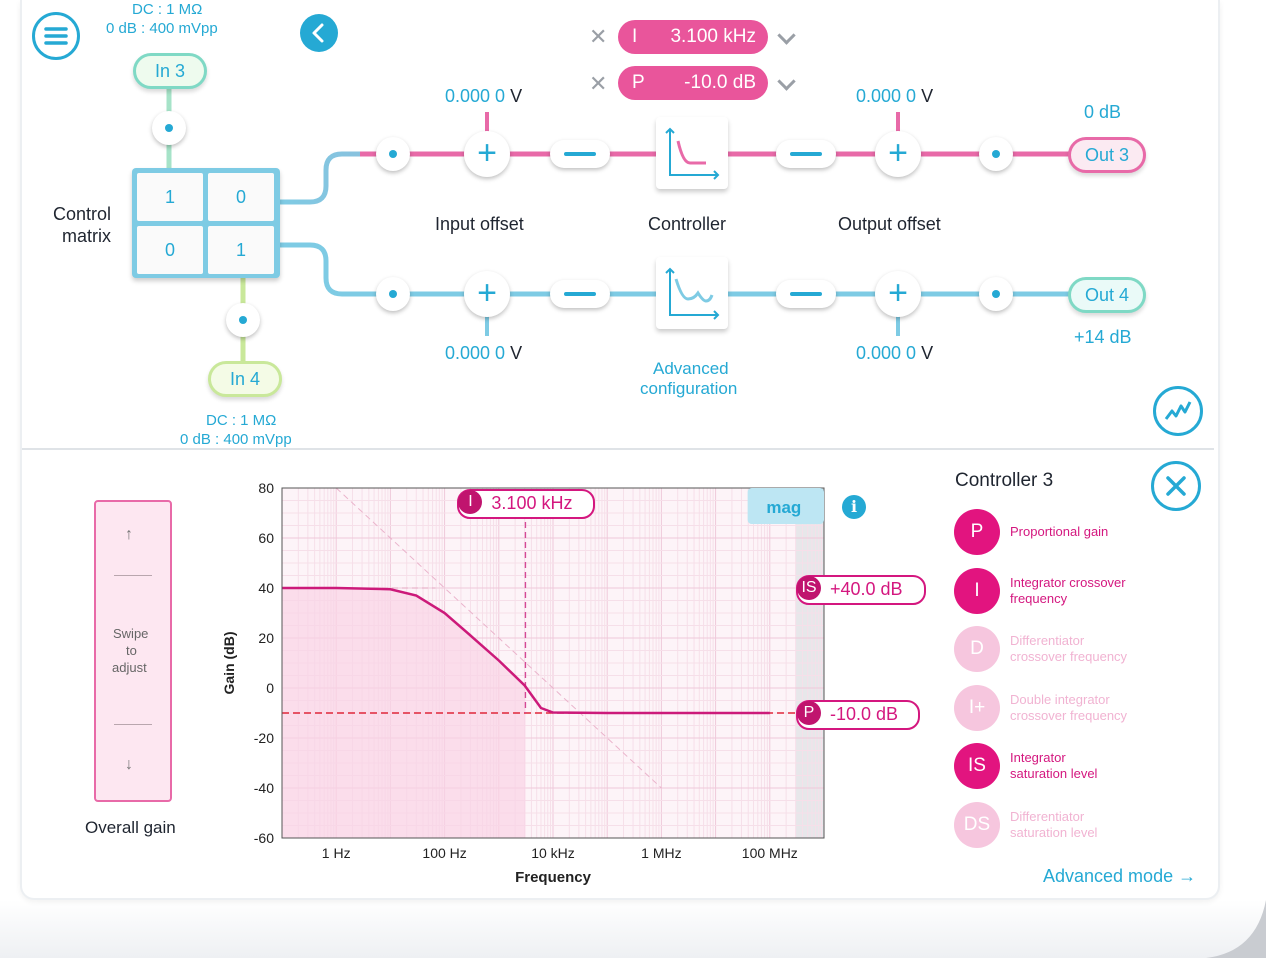 The image size is (1266, 958). I want to click on out4-gain: +14 dB, so click(1103, 337).